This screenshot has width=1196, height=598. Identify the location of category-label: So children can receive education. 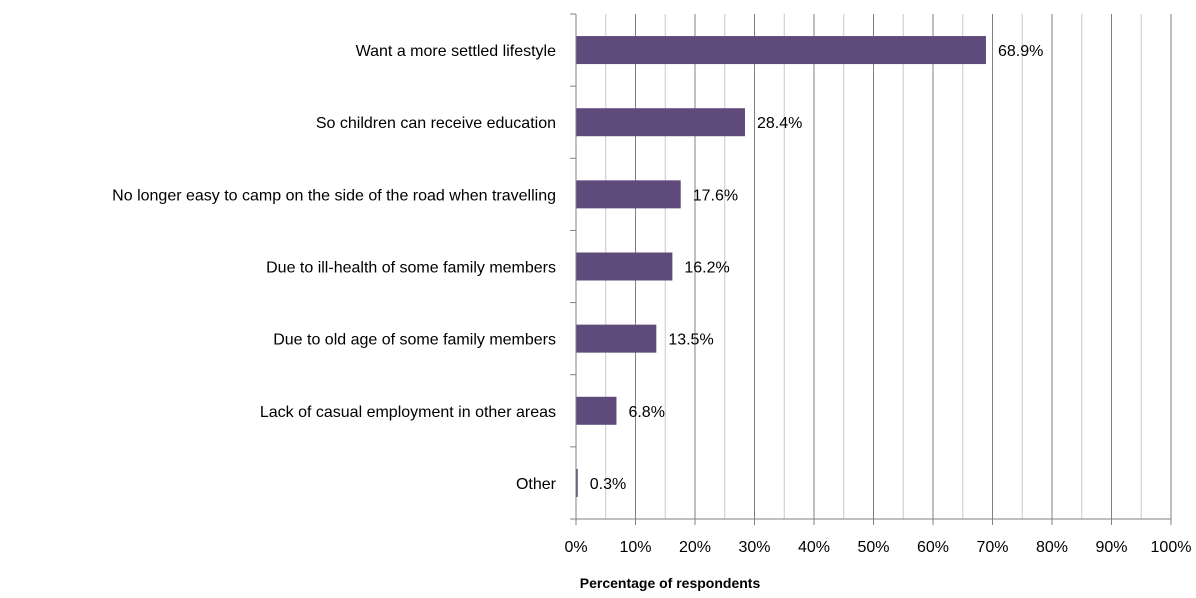
(436, 123).